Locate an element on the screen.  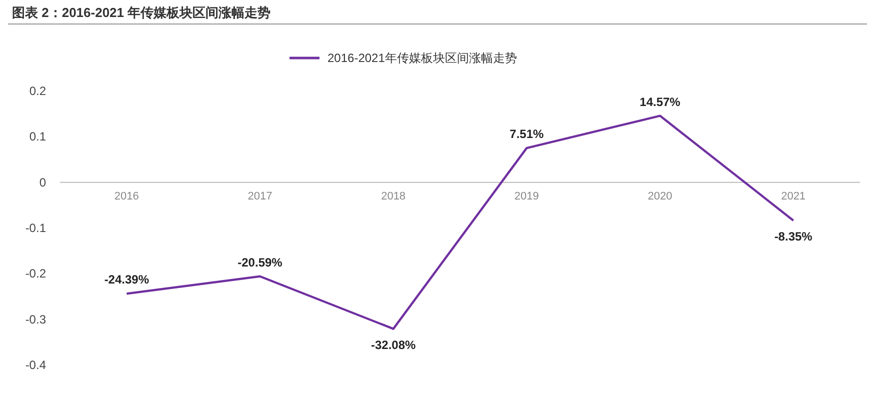
x-tick-label: 2017 is located at coordinates (260, 196).